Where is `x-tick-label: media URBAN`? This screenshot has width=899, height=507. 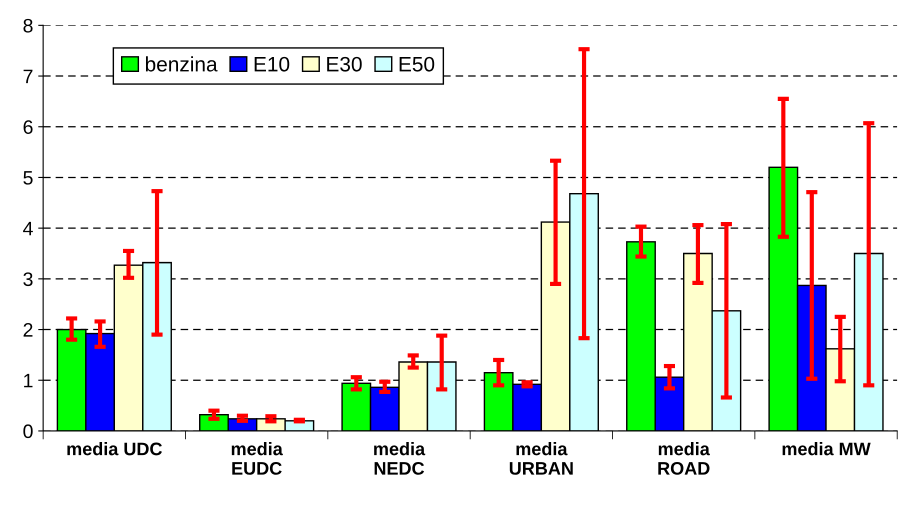 x-tick-label: media URBAN is located at coordinates (541, 458).